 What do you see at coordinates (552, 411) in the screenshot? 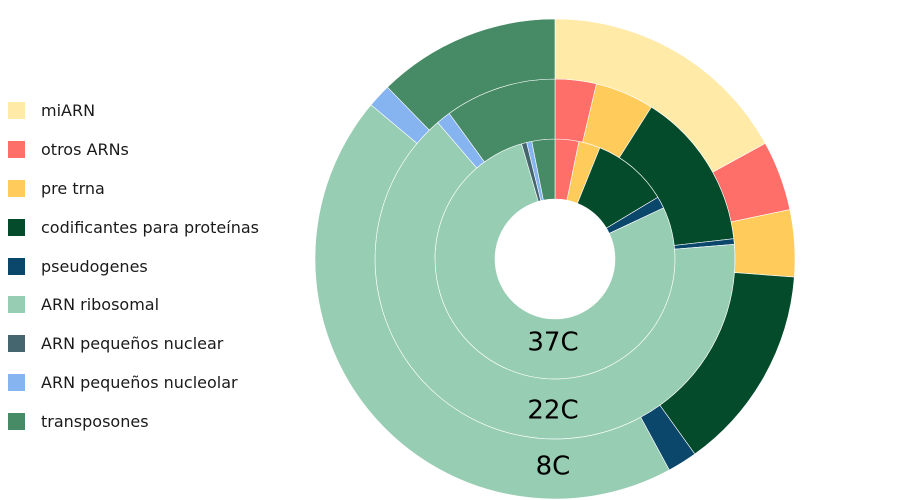
I see `ring-label: 22C` at bounding box center [552, 411].